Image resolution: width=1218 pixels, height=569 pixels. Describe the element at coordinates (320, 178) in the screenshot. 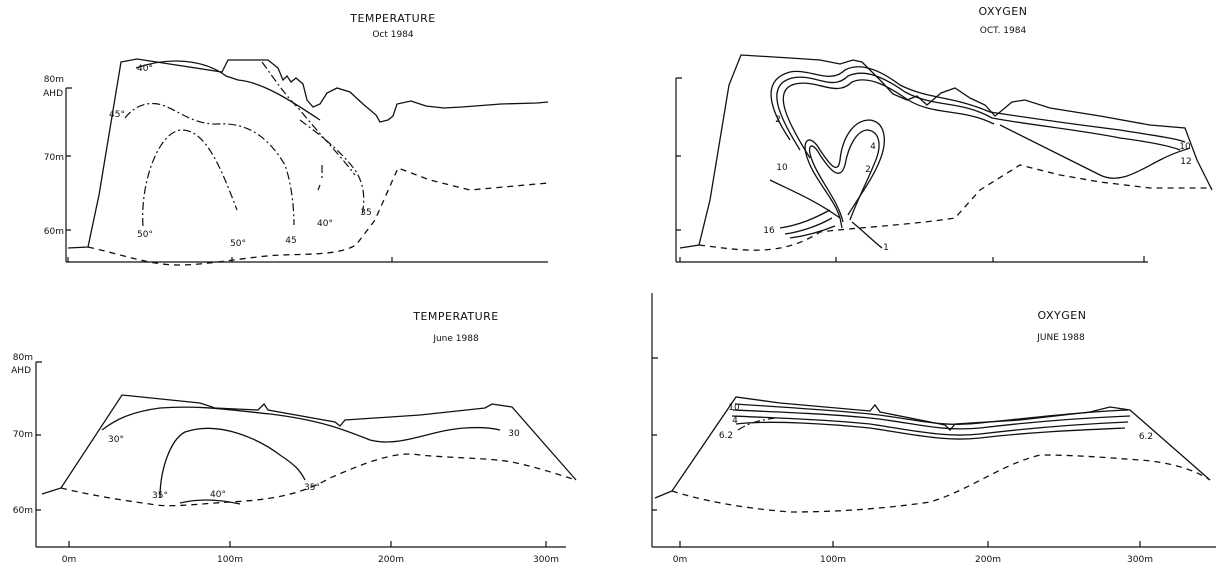

I see `contour-40-lower` at that location.